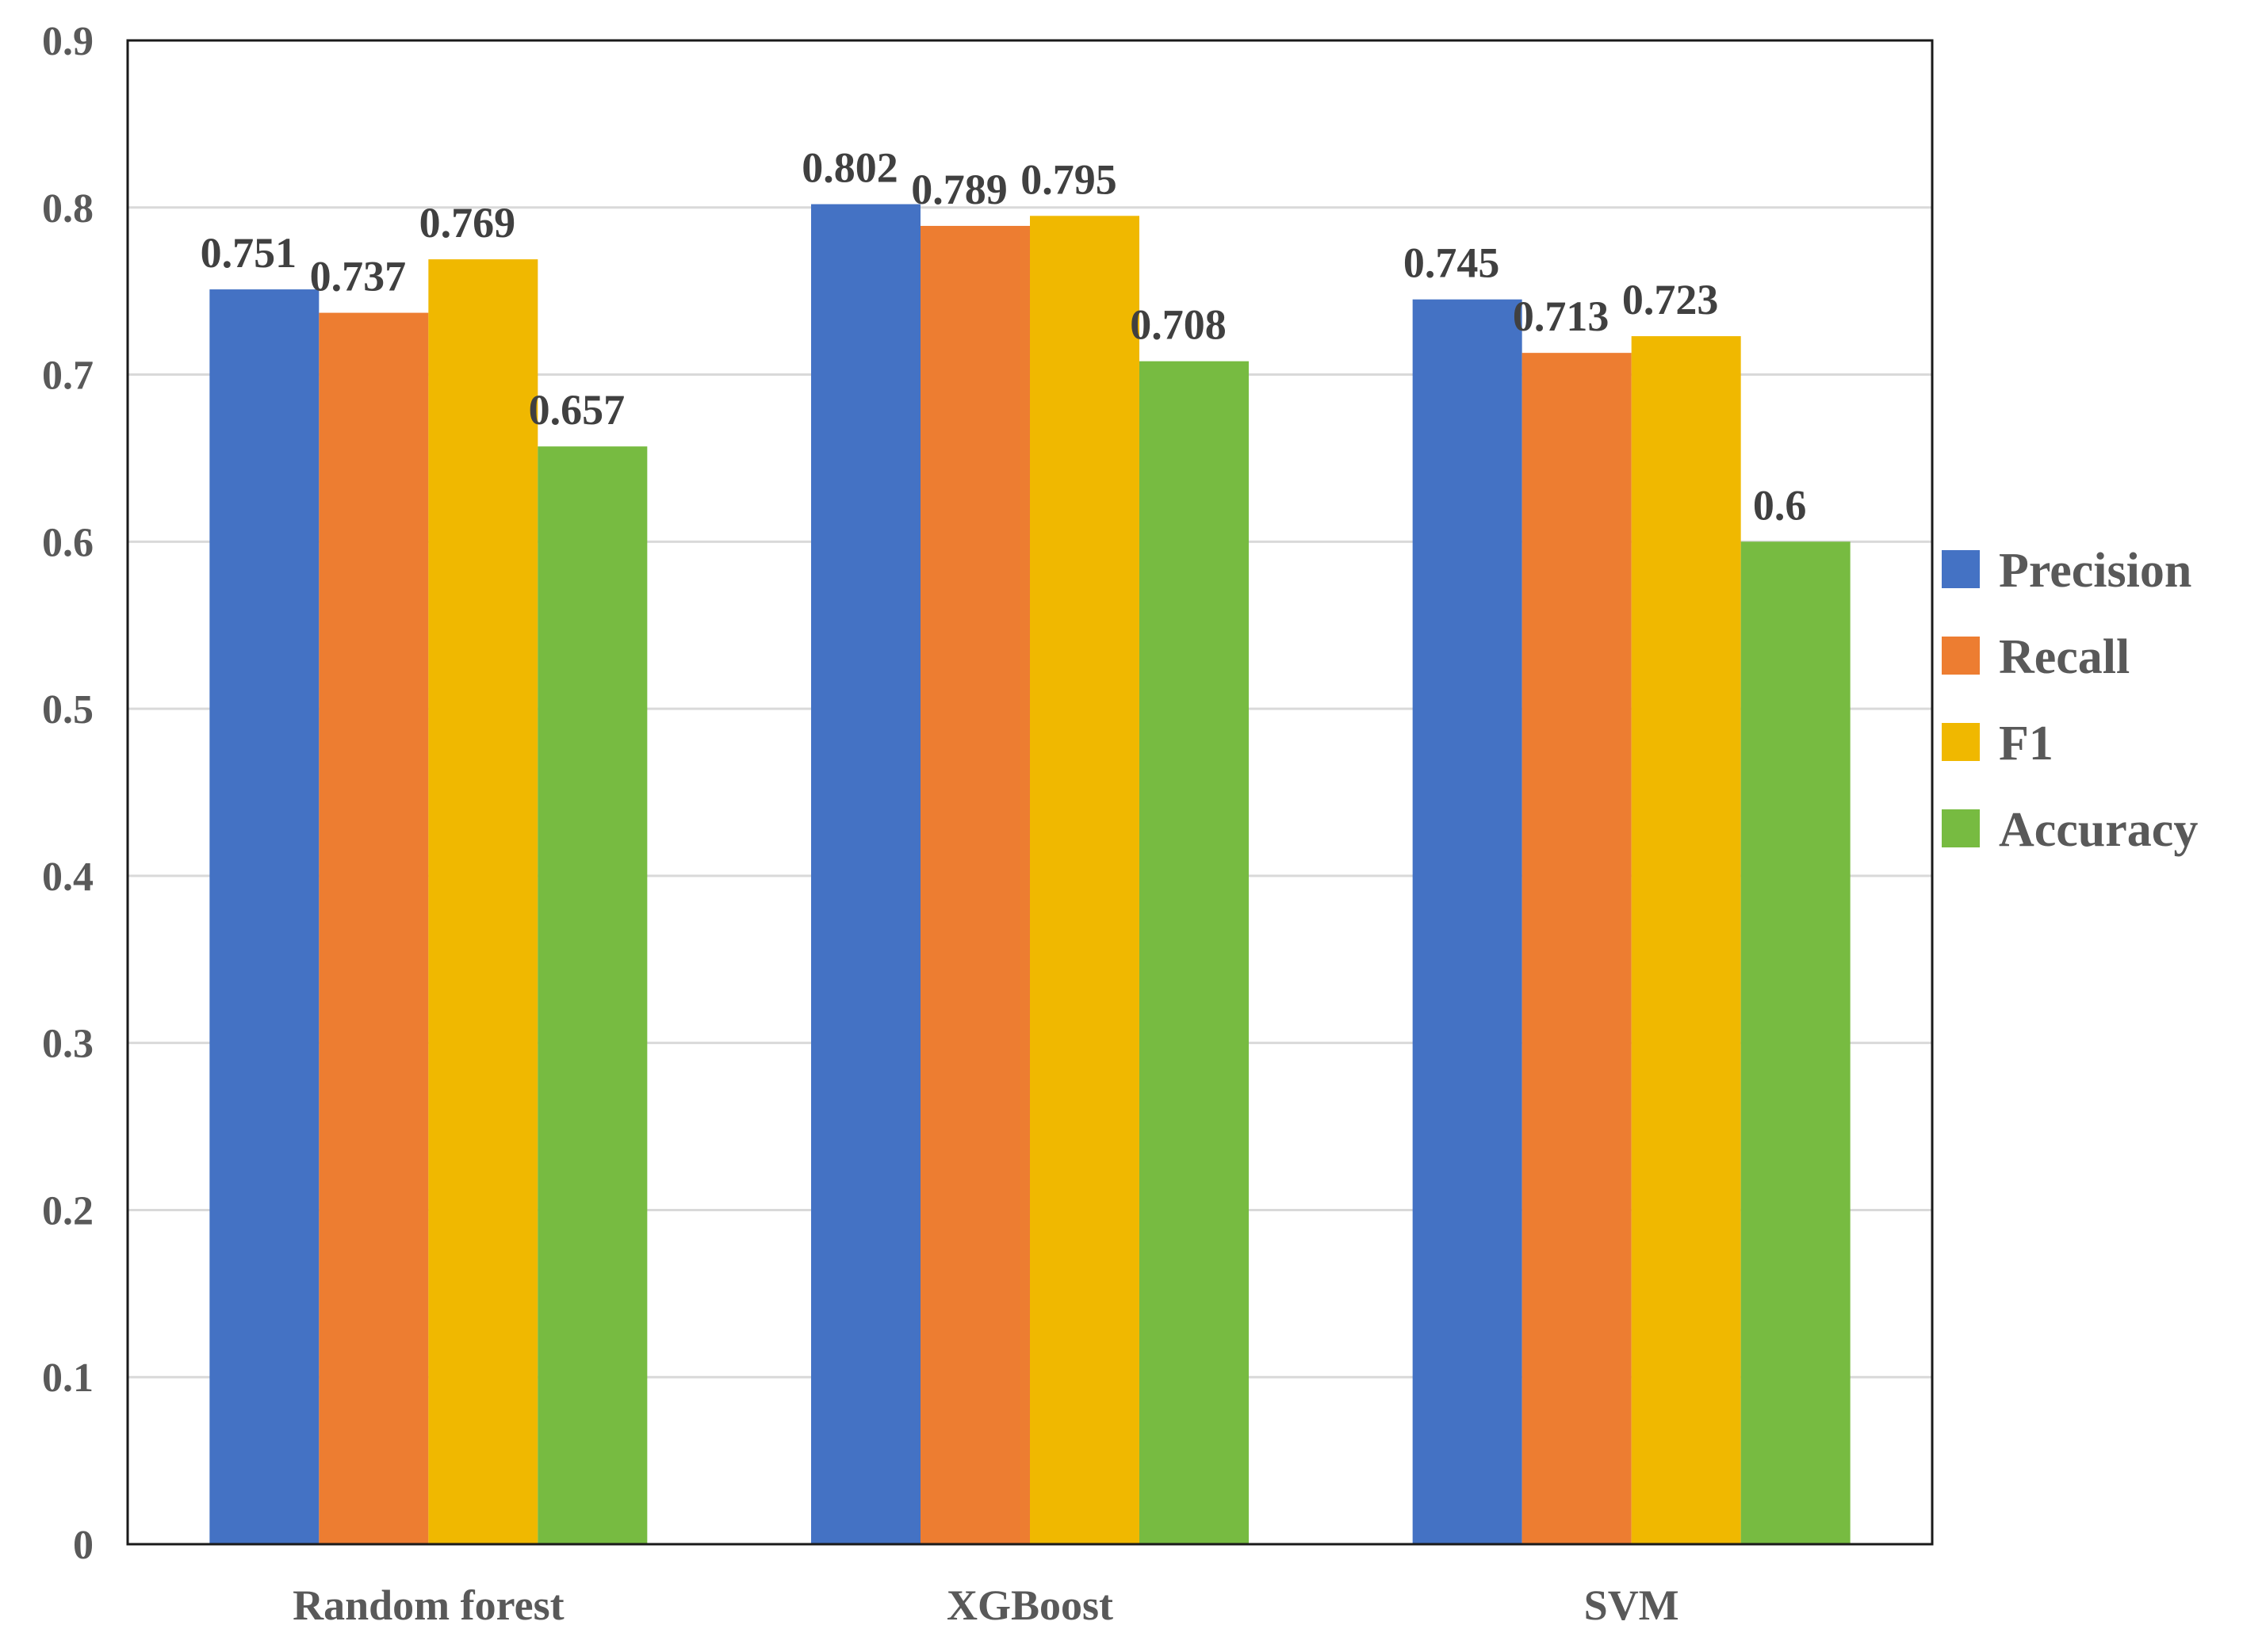 The height and width of the screenshot is (1652, 2243). What do you see at coordinates (2095, 571) in the screenshot?
I see `legend-label-precision: Precision` at bounding box center [2095, 571].